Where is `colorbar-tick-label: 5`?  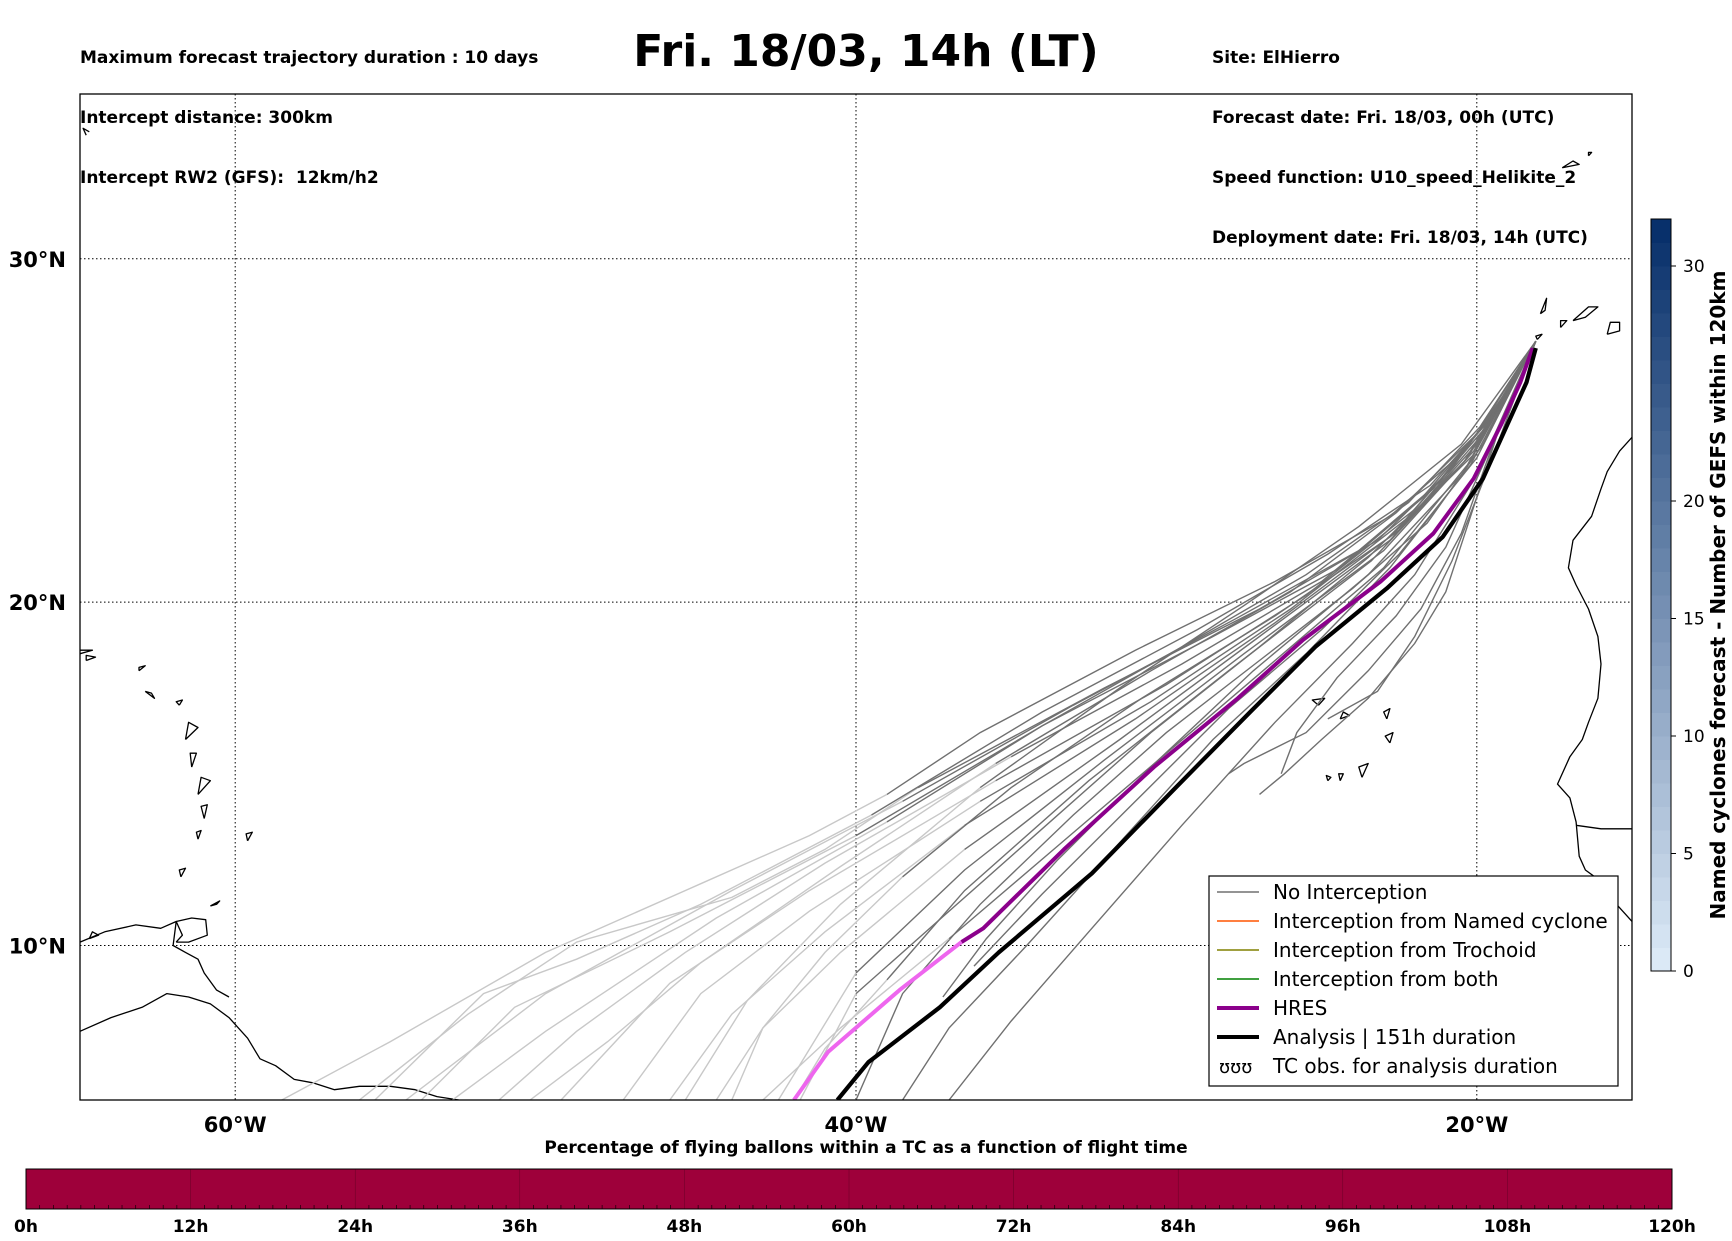 colorbar-tick-label: 5 is located at coordinates (1688, 855).